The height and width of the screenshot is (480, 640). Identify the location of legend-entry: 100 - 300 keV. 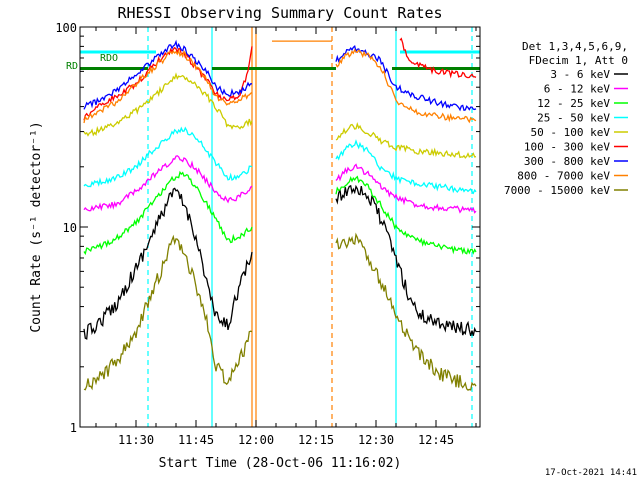
(567, 147).